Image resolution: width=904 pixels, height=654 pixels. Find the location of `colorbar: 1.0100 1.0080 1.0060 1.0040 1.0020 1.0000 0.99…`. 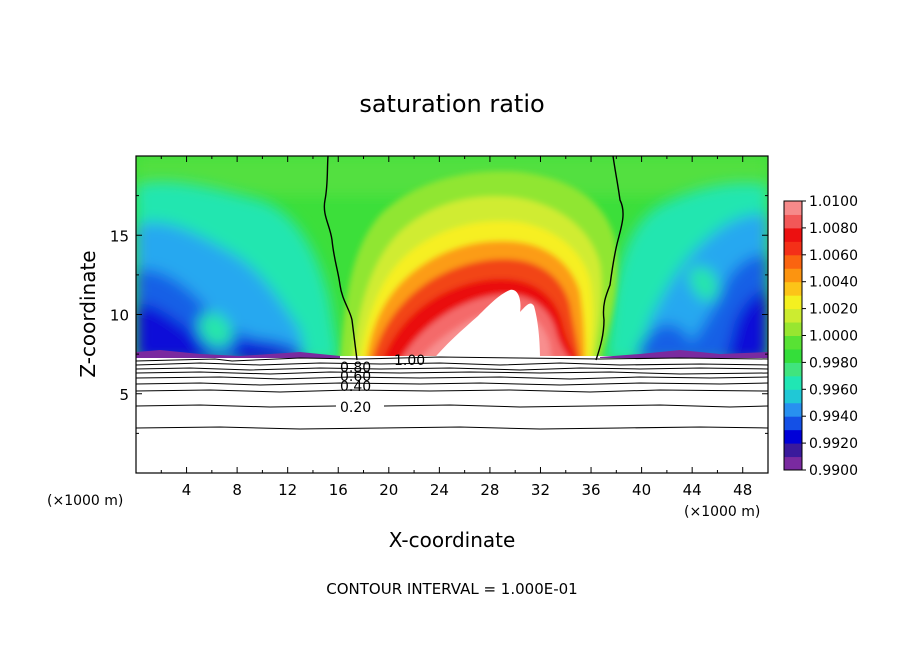

colorbar: 1.0100 1.0080 1.0060 1.0040 1.0020 1.0000 0.99… is located at coordinates (820, 336).